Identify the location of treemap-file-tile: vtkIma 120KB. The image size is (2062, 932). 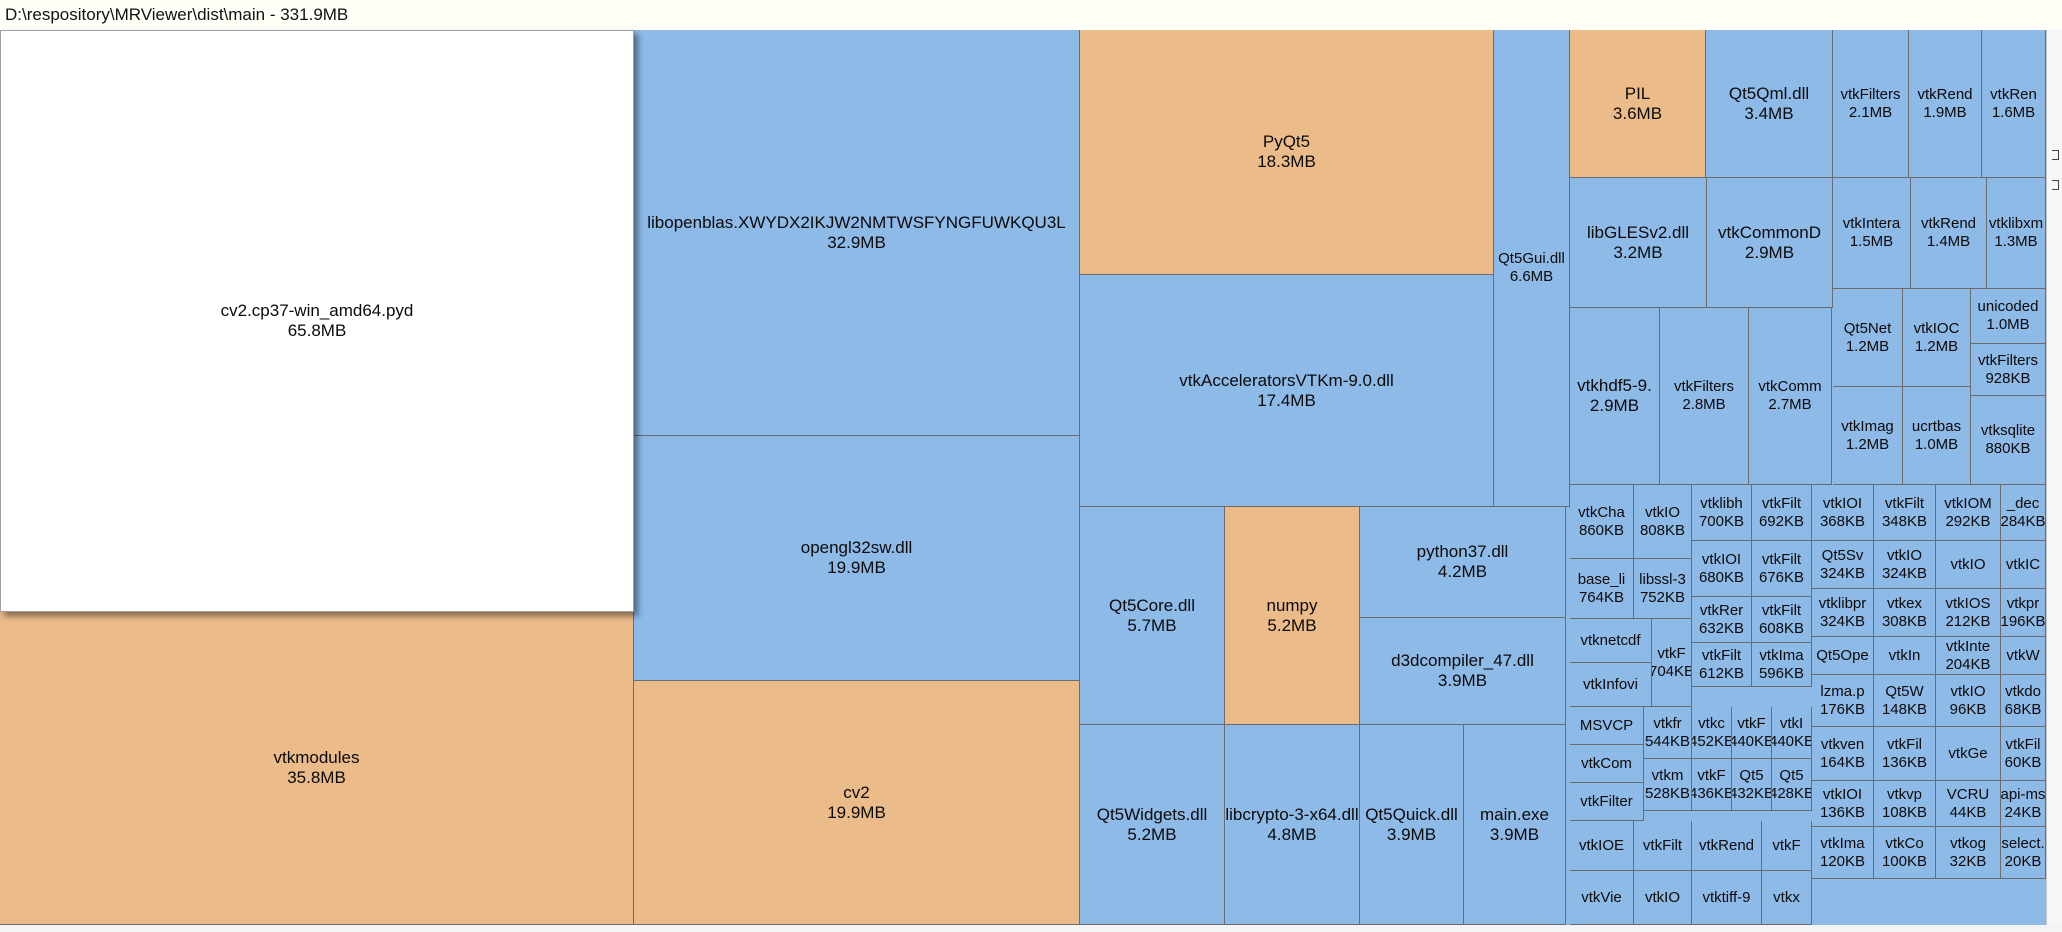
(1843, 853).